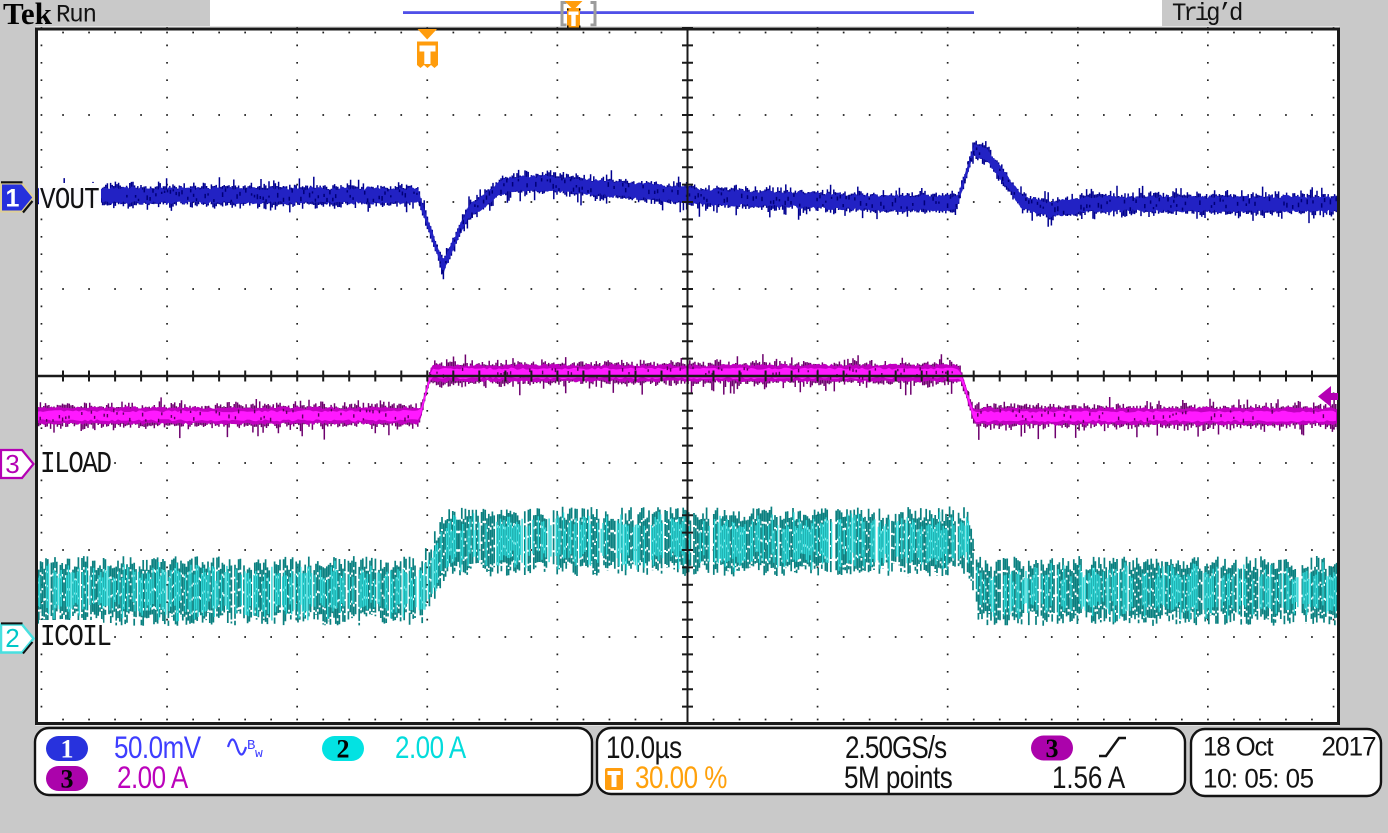 Image resolution: width=1388 pixels, height=833 pixels. Describe the element at coordinates (75, 637) in the screenshot. I see `svg-text: ICOIL` at that location.